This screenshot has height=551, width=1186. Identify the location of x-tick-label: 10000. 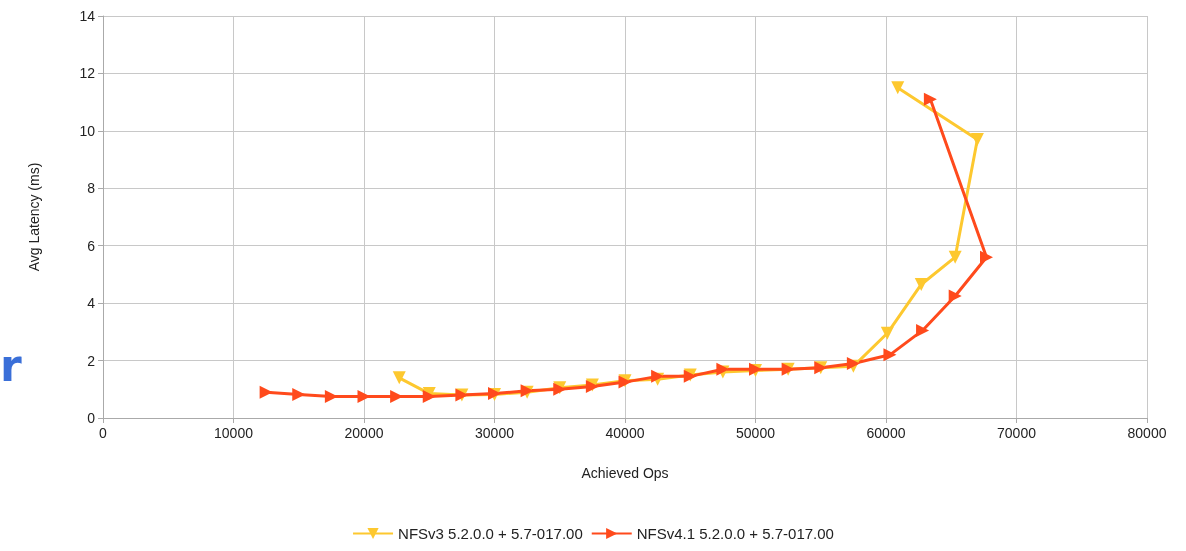
(234, 433).